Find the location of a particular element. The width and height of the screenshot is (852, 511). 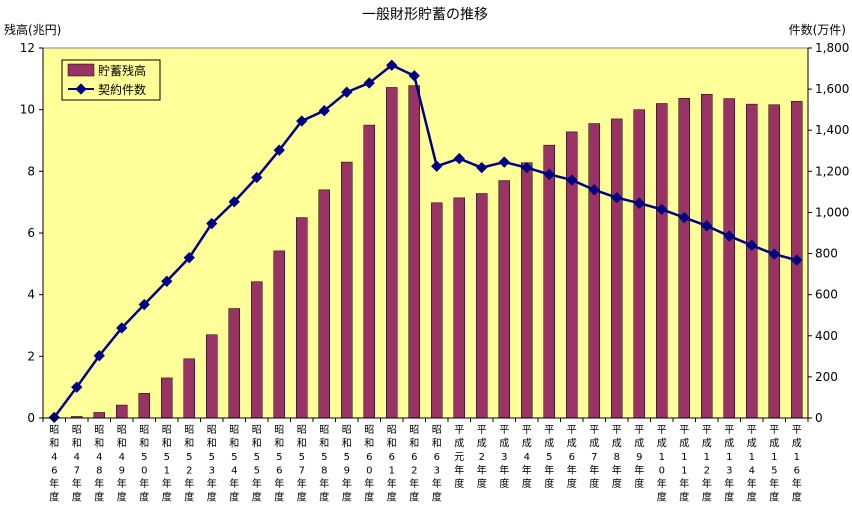

left-tick-label-3: 6 is located at coordinates (31, 233).